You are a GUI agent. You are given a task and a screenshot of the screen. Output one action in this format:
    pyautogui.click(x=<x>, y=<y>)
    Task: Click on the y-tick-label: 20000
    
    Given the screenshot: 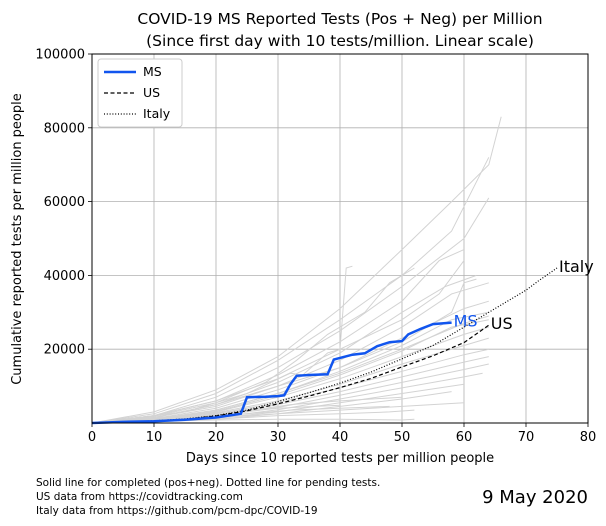 What is the action you would take?
    pyautogui.click(x=64, y=350)
    